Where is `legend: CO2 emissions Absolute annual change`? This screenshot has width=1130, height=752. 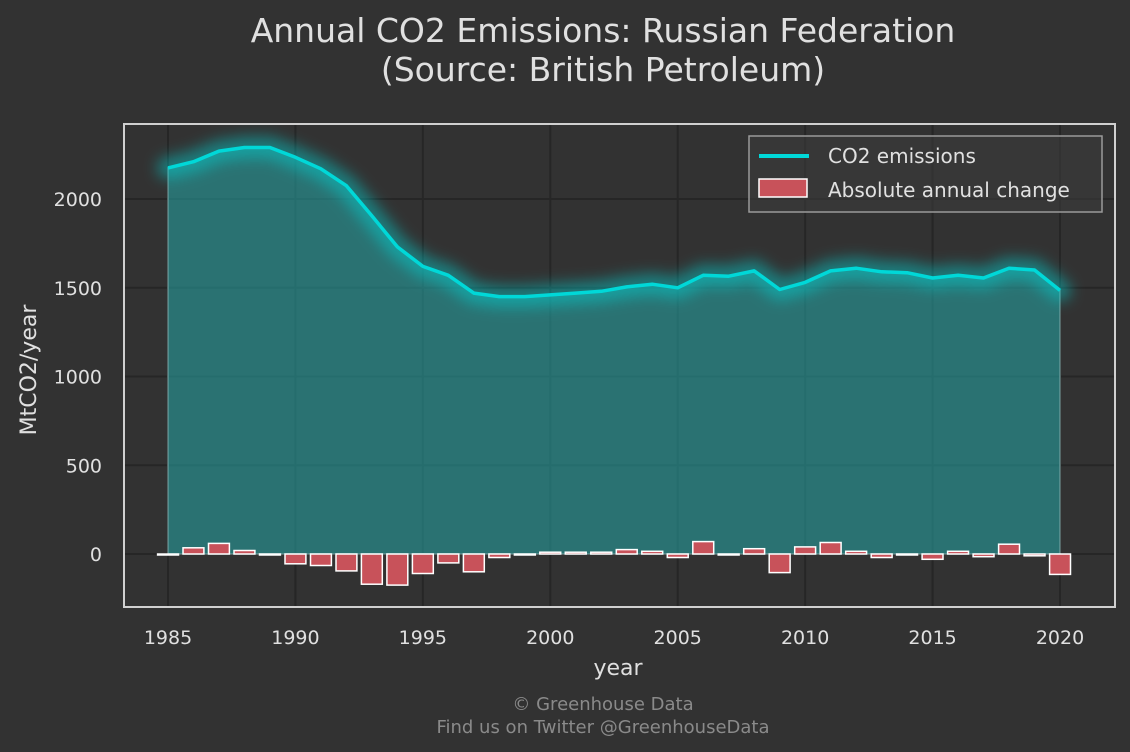 legend: CO2 emissions Absolute annual change is located at coordinates (925, 174).